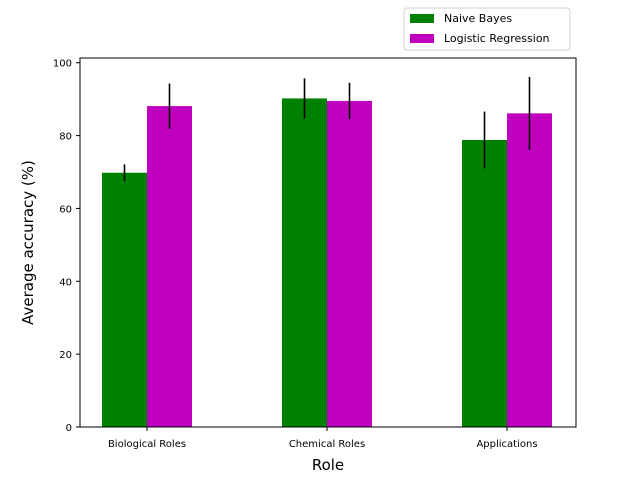 This screenshot has width=640, height=480. What do you see at coordinates (69, 428) in the screenshot?
I see `y-tick-label: 0` at bounding box center [69, 428].